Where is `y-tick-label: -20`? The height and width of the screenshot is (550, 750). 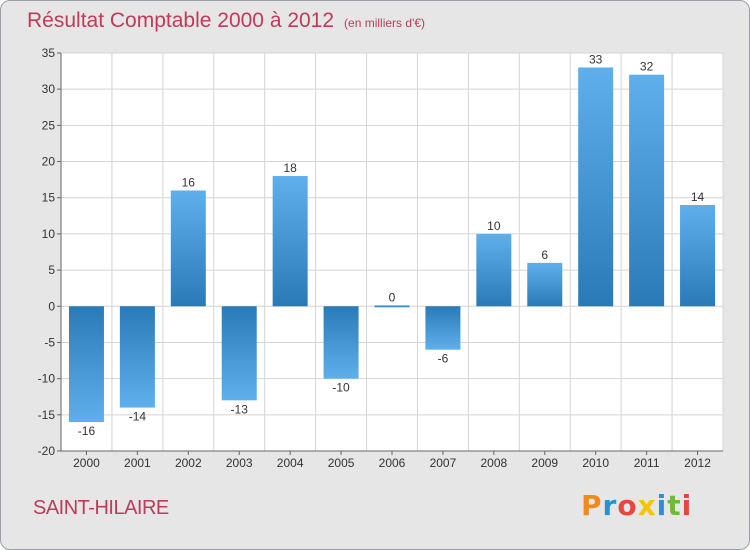 y-tick-label: -20 is located at coordinates (47, 451).